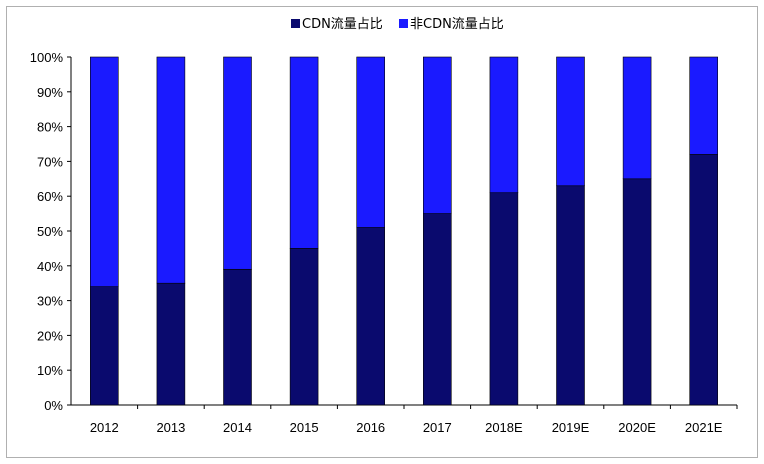  What do you see at coordinates (237, 163) in the screenshot?
I see `bar-segment-non-cdn-2014` at bounding box center [237, 163].